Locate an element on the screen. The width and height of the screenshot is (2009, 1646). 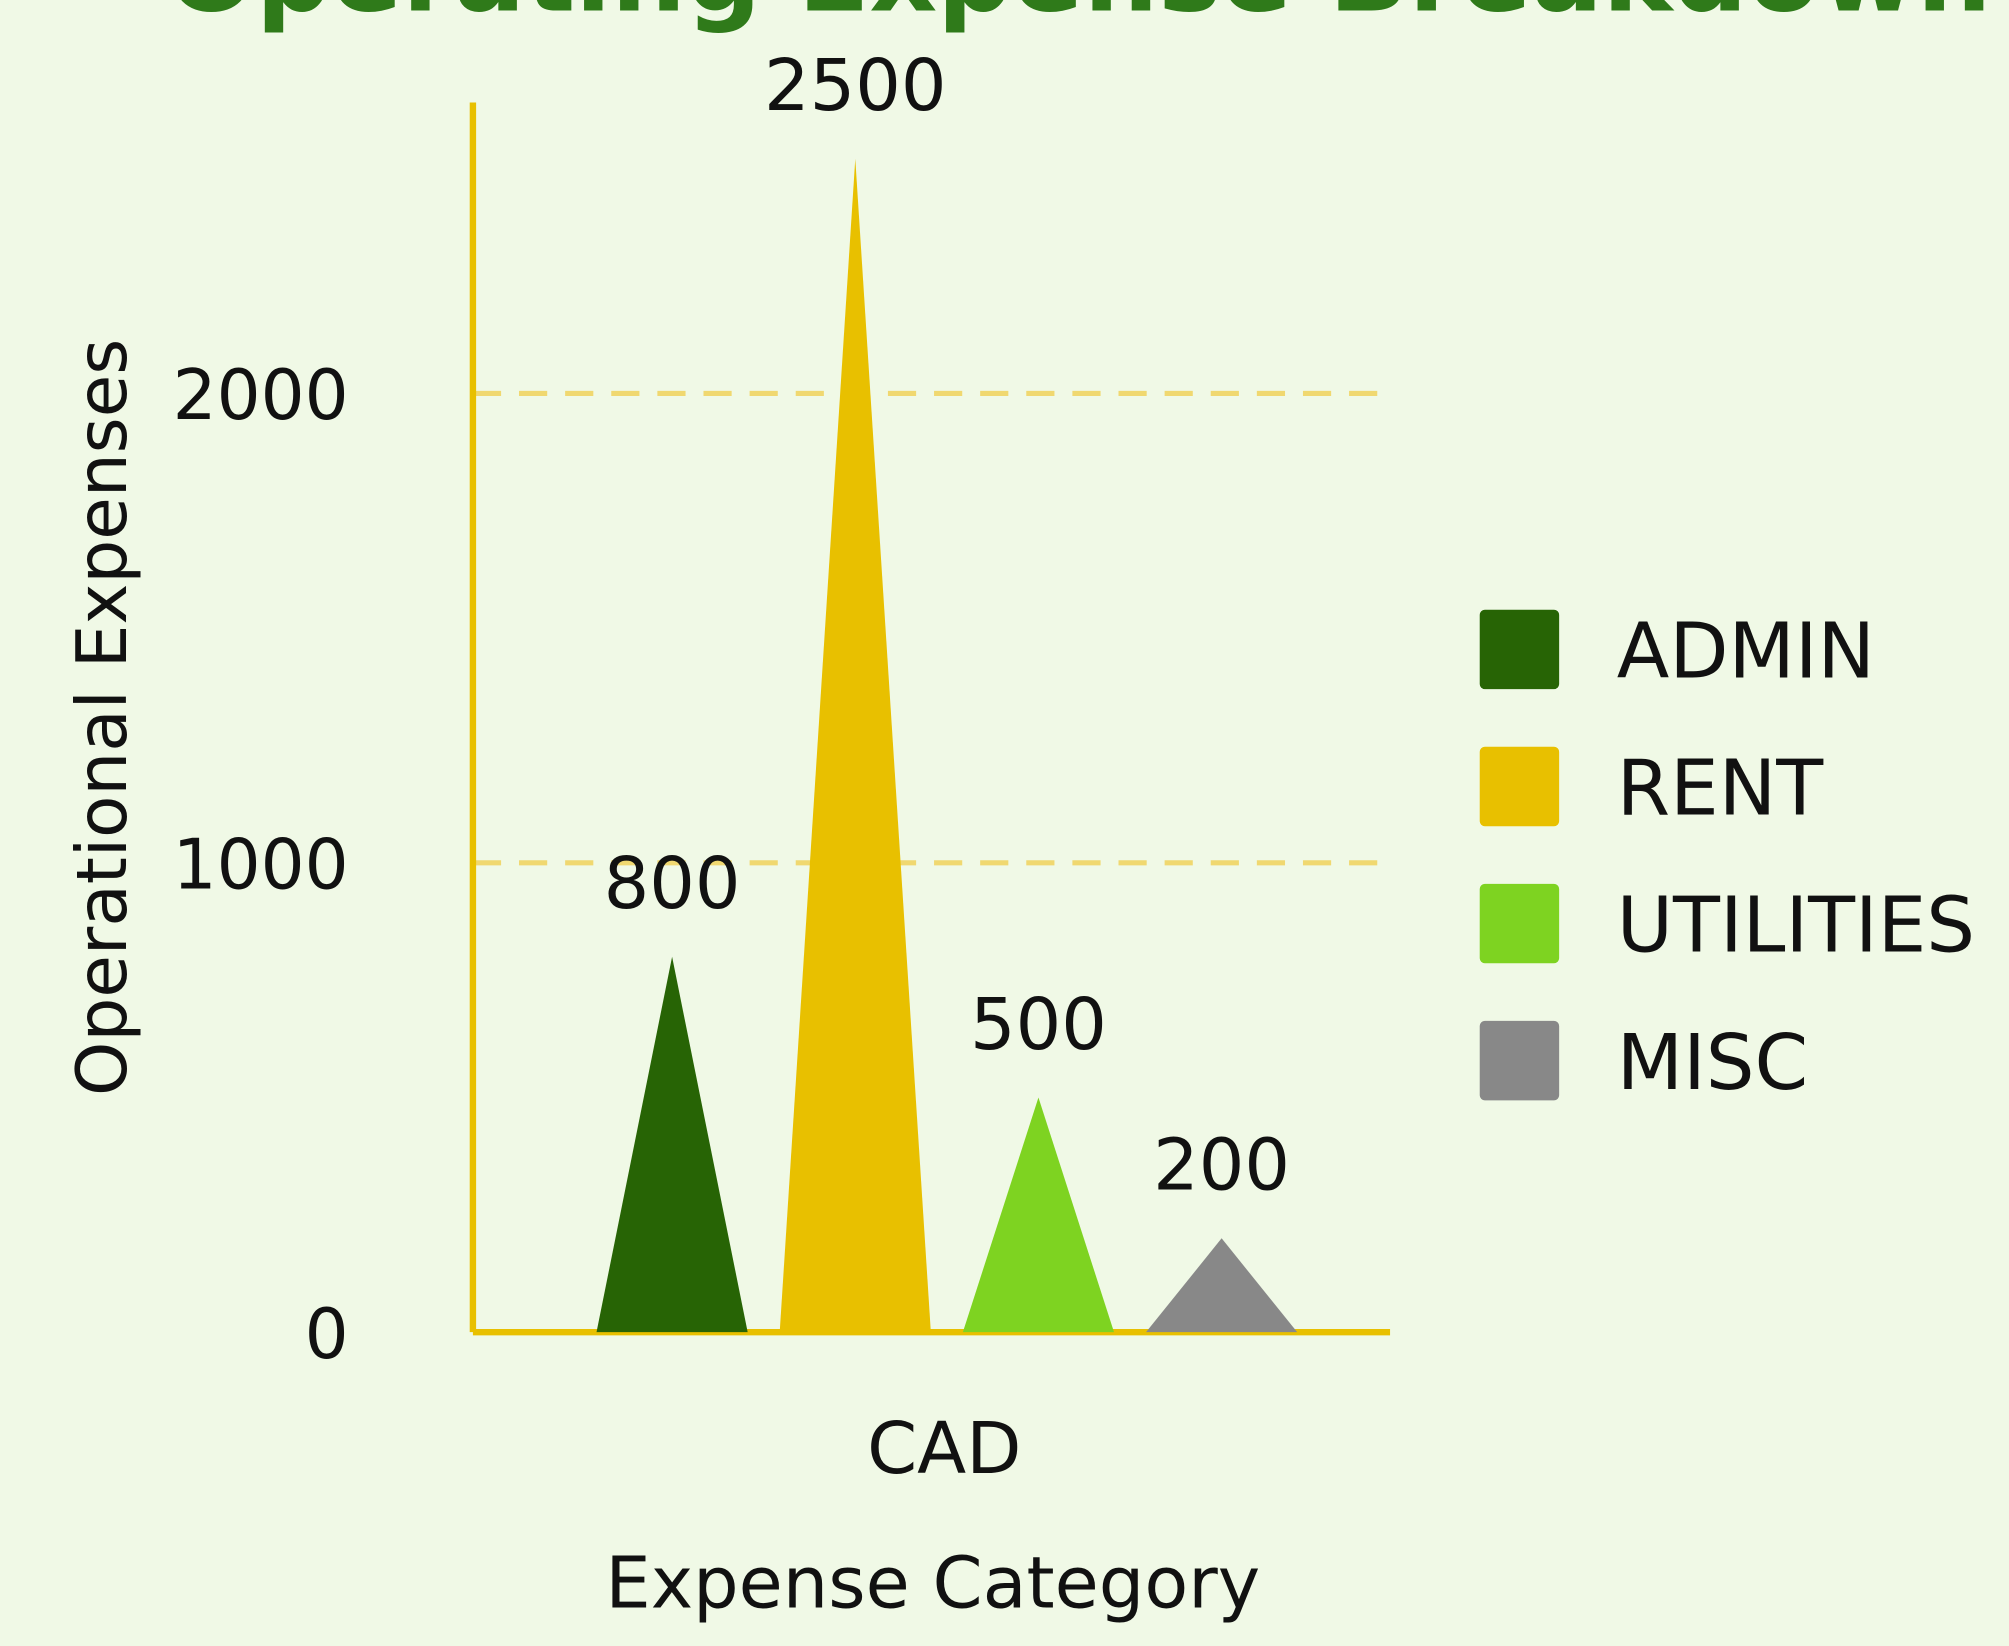
chart-title: Operating Expense Breakdown is located at coordinates (1079, 17).